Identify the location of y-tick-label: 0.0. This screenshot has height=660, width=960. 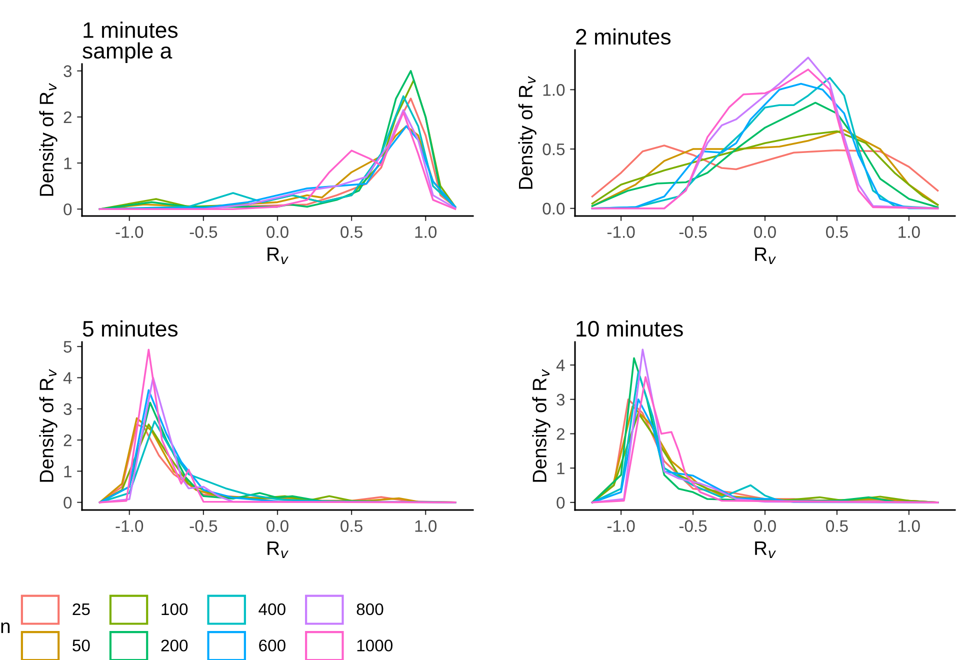
(553, 208).